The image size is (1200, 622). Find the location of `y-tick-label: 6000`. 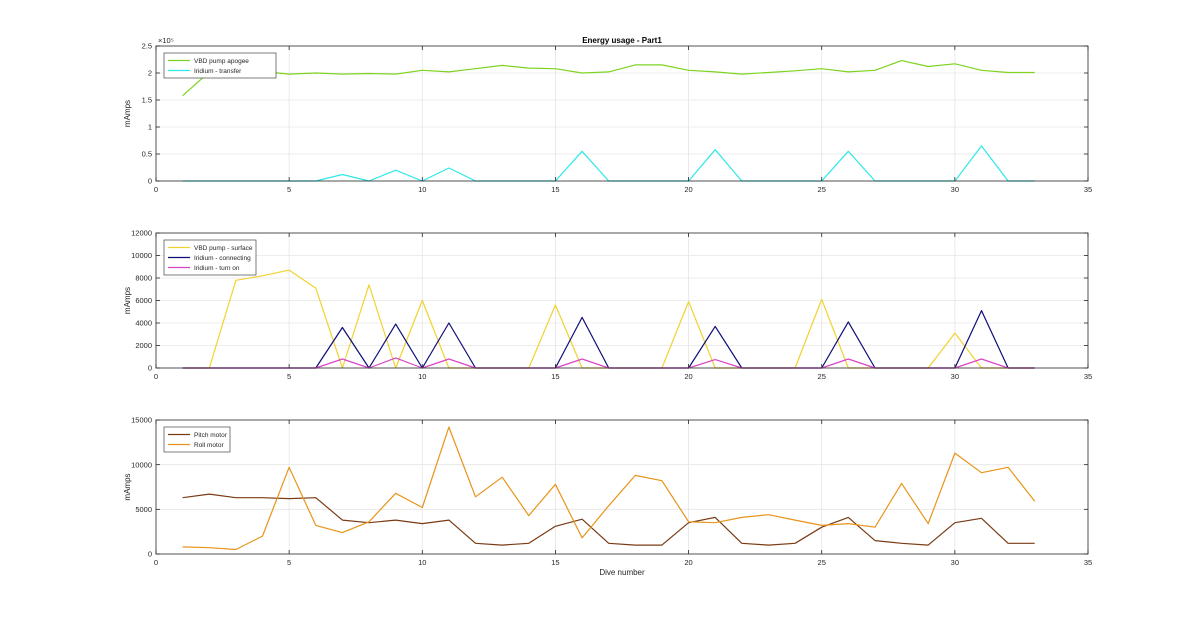

y-tick-label: 6000 is located at coordinates (143, 300).